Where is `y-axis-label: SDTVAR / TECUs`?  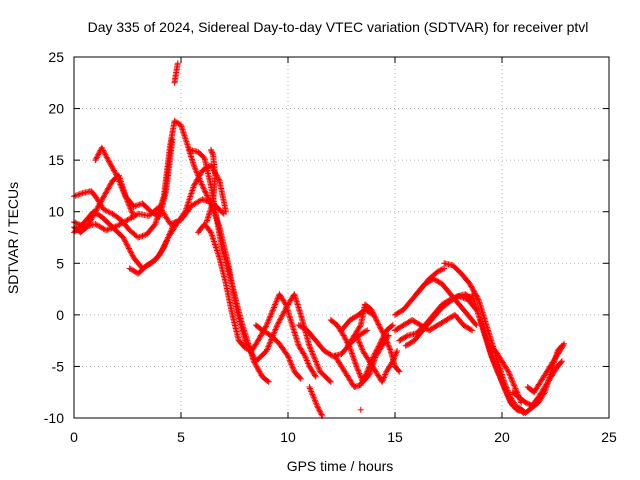
y-axis-label: SDTVAR / TECUs is located at coordinates (13, 238).